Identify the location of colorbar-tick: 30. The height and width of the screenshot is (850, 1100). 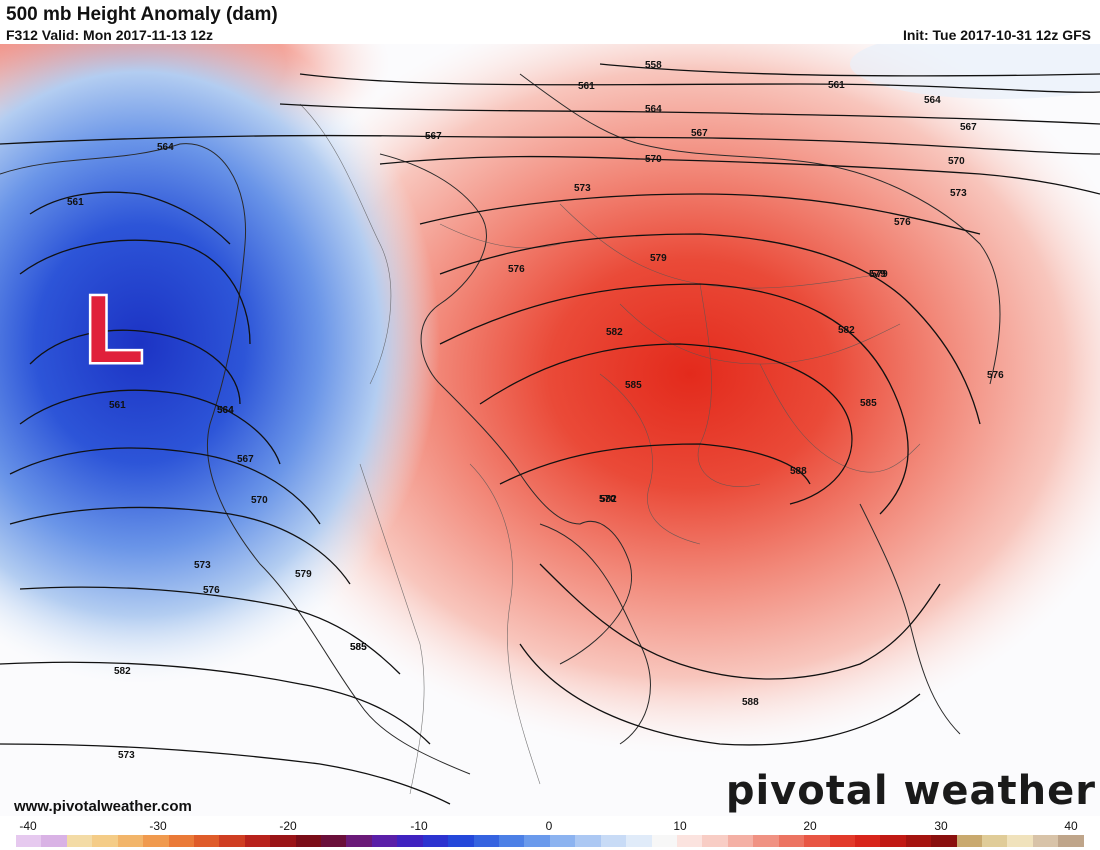
(941, 826).